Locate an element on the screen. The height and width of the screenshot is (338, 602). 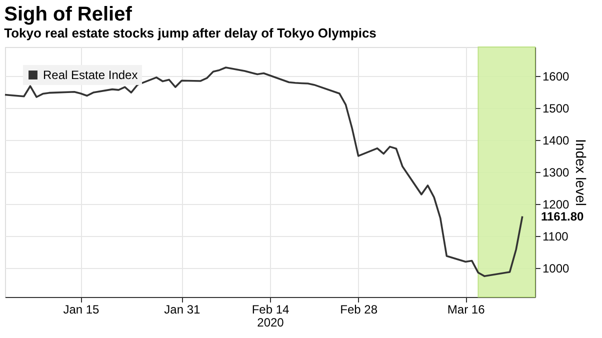
y-tick-label: 1200 is located at coordinates (556, 205).